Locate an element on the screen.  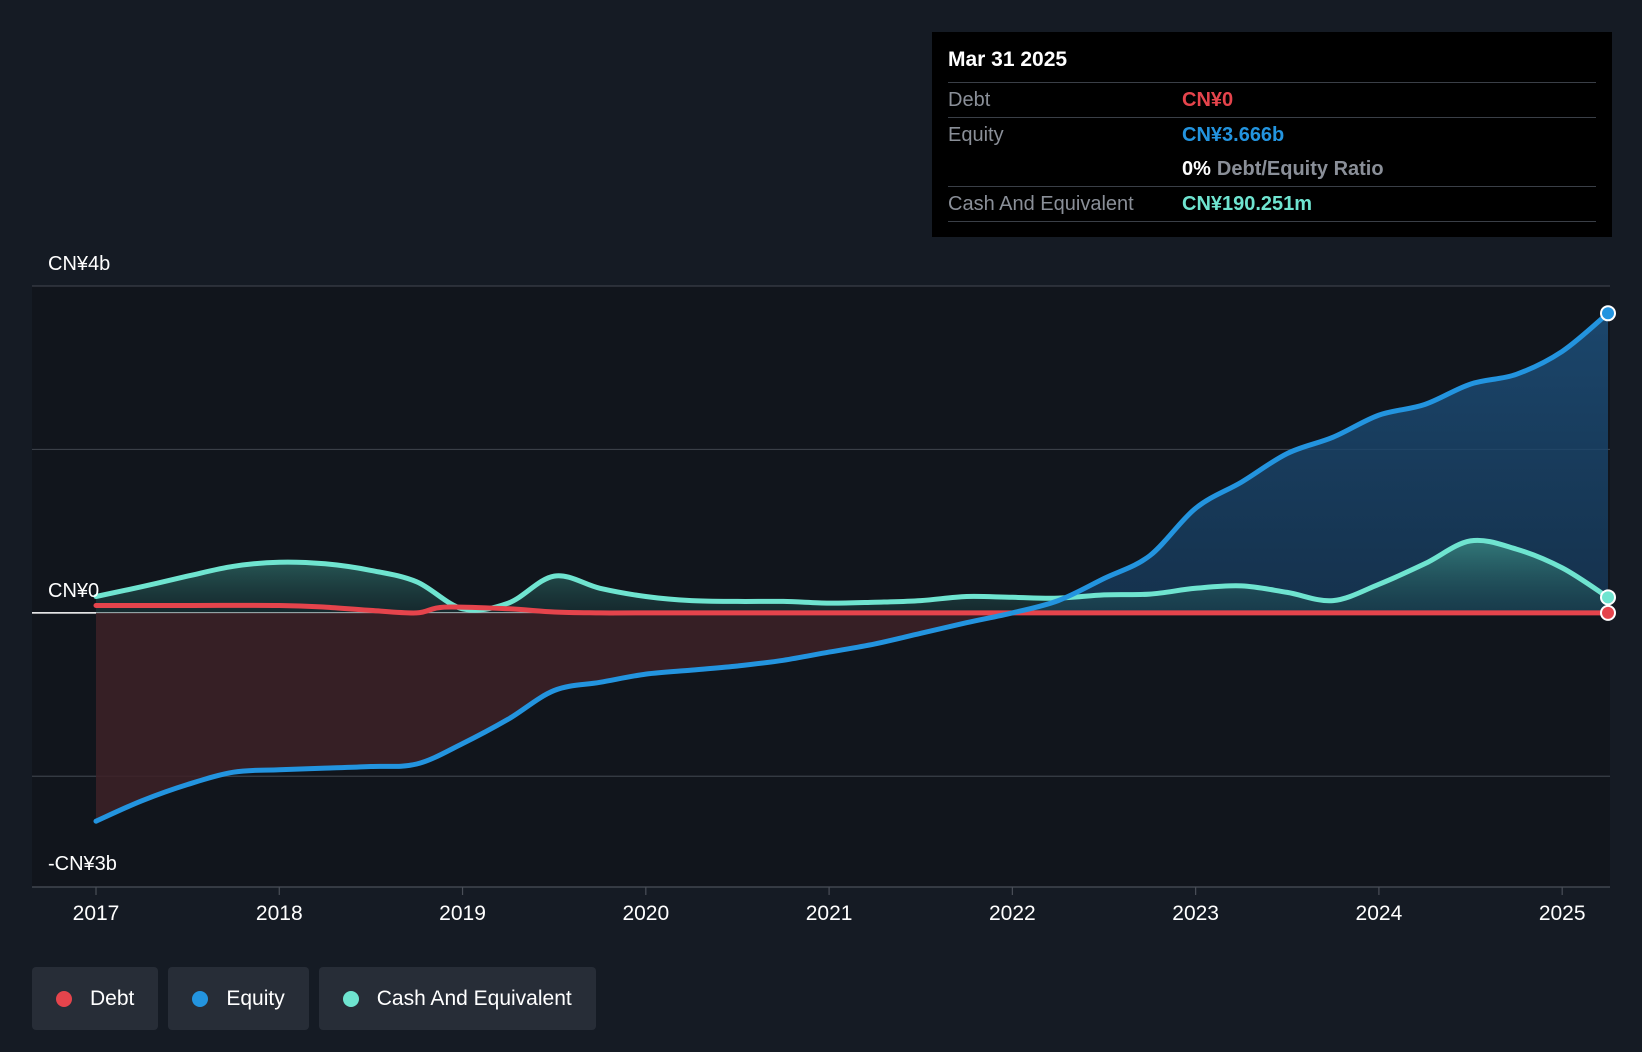
x-tick-label: 2019 is located at coordinates (462, 913).